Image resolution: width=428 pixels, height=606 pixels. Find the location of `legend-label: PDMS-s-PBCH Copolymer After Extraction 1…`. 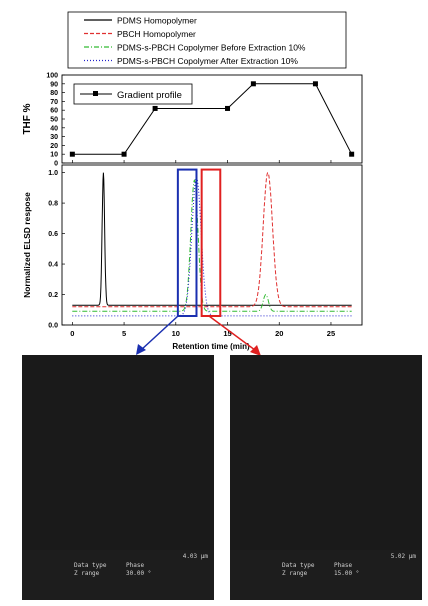

legend-label: PDMS-s-PBCH Copolymer After Extraction 1… is located at coordinates (207, 61).